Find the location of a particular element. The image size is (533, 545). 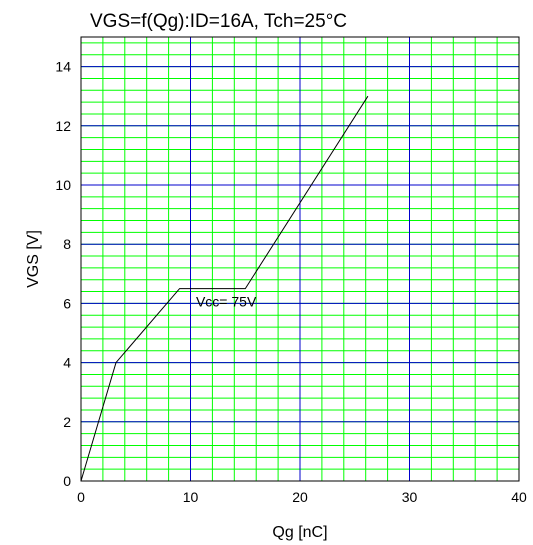

x-tick-label: 40 is located at coordinates (519, 497).